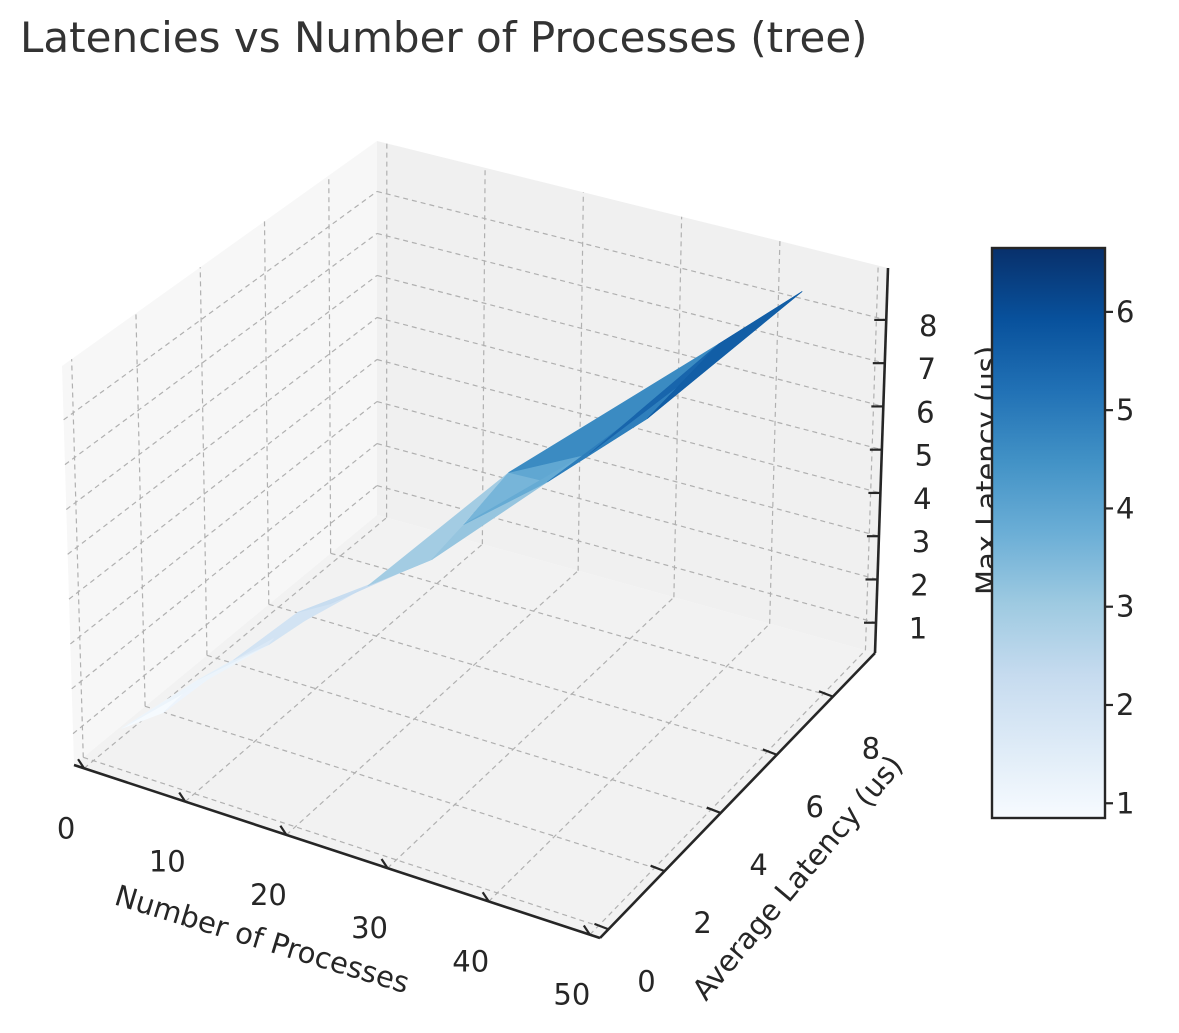  What do you see at coordinates (758, 865) in the screenshot?
I see `y-tick-label: 4` at bounding box center [758, 865].